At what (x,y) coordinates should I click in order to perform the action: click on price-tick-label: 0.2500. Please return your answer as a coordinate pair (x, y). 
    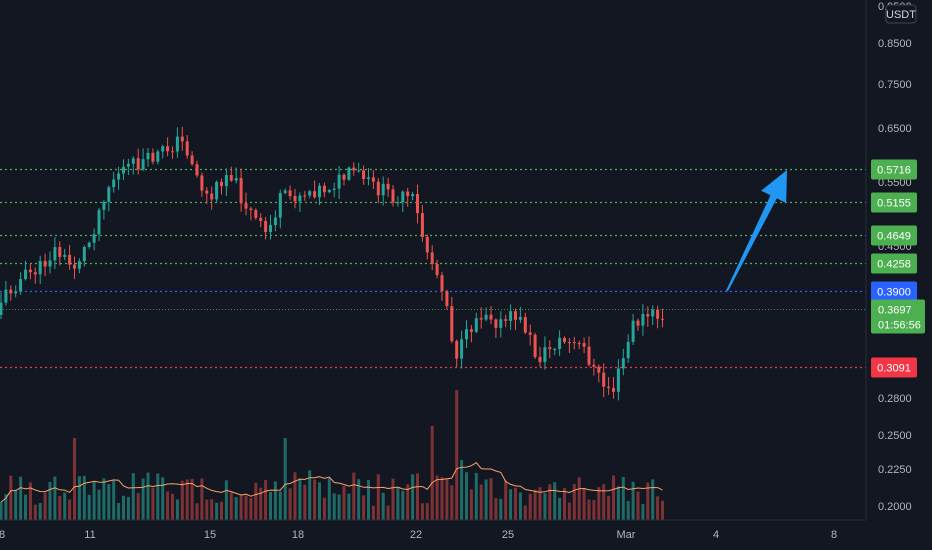
    Looking at the image, I should click on (895, 436).